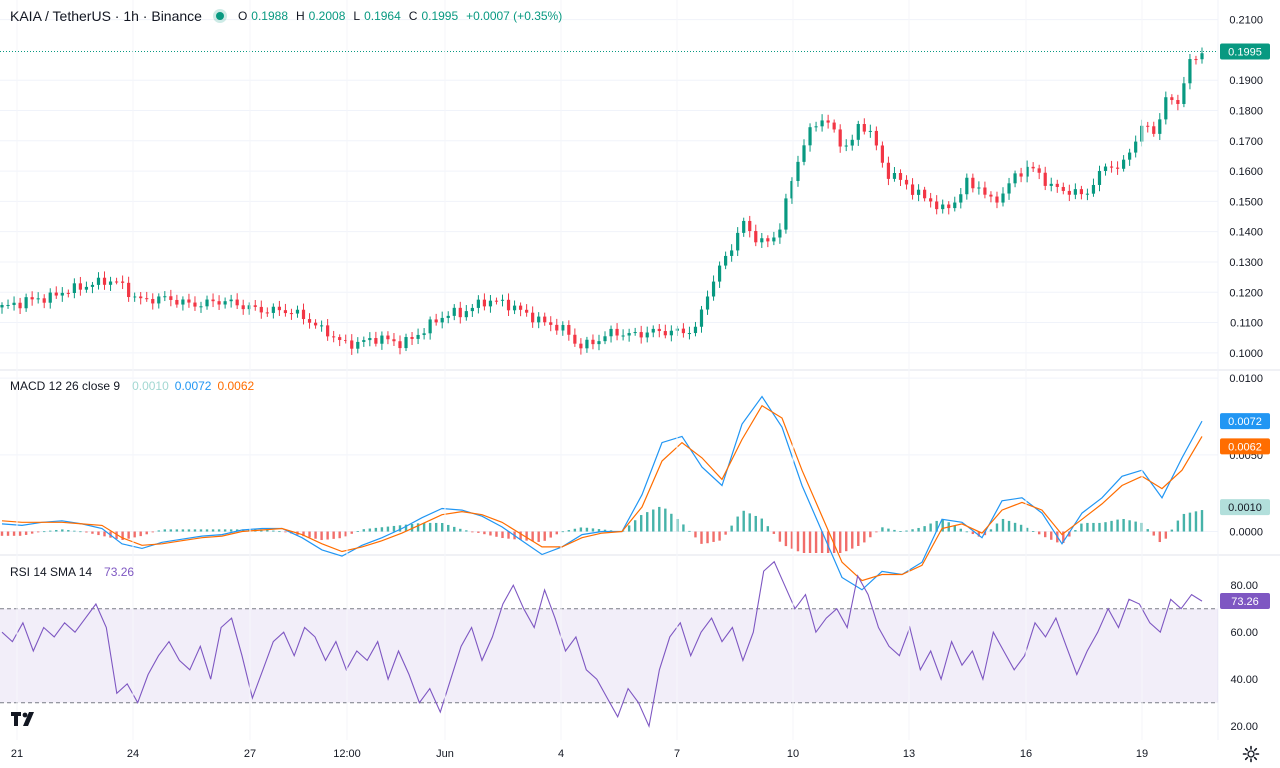 The width and height of the screenshot is (1280, 768). I want to click on symbol-title: KAIA / TetherUS · 1h · Binance, so click(106, 16).